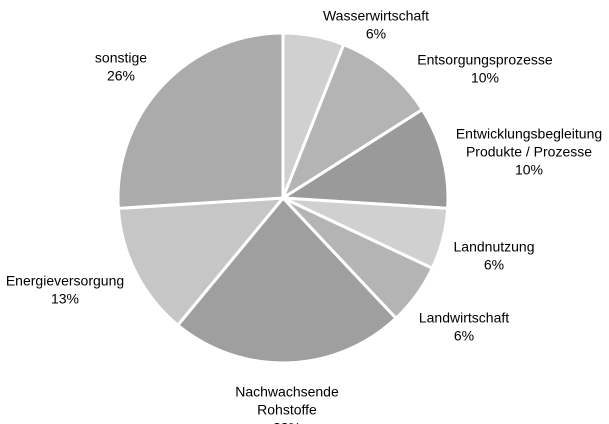  What do you see at coordinates (376, 15) in the screenshot?
I see `slice-category-label: Wasserwirtschaft` at bounding box center [376, 15].